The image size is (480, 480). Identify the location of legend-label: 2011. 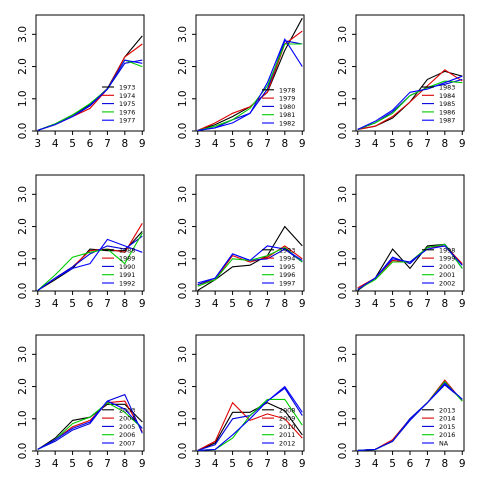
(287, 435).